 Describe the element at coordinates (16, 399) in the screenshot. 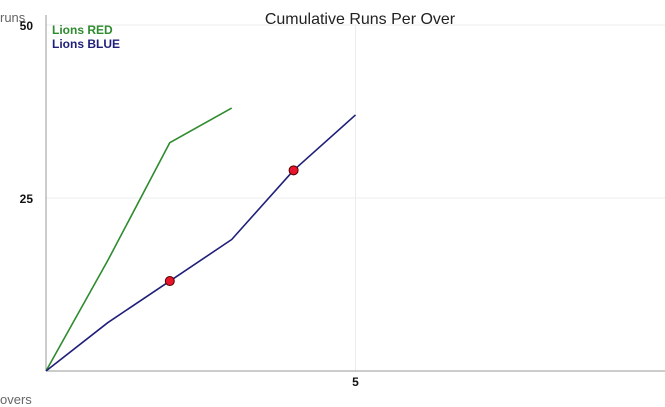

I see `x-axis-label: overs` at that location.